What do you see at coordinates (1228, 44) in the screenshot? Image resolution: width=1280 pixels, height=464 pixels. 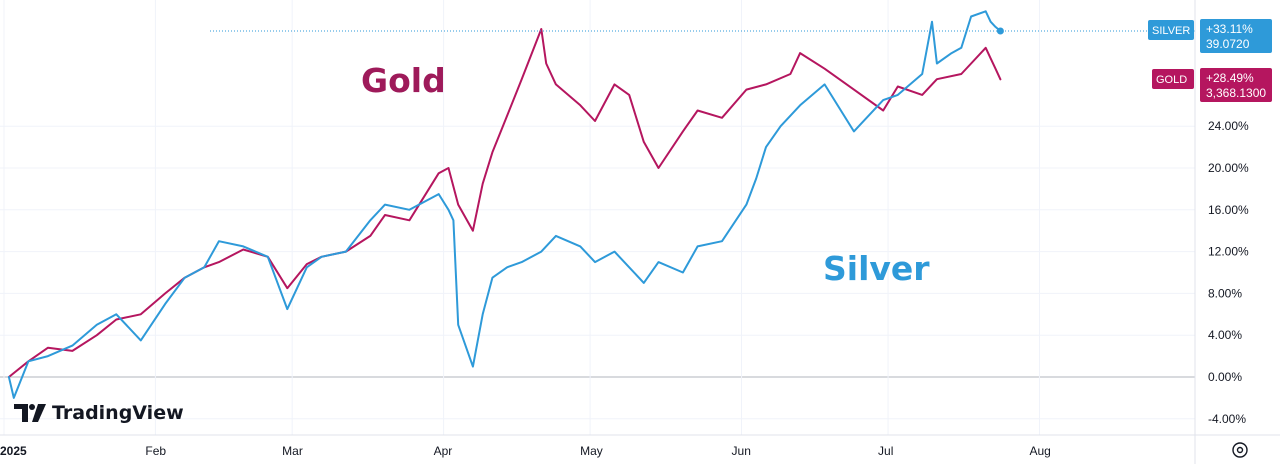 I see `price-tag-price: 39.0720` at bounding box center [1228, 44].